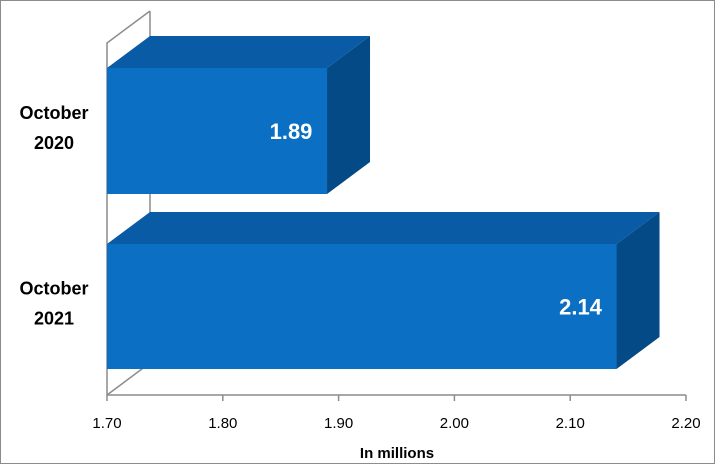 This screenshot has height=464, width=715. What do you see at coordinates (222, 423) in the screenshot?
I see `x-tick-label: 1.80` at bounding box center [222, 423].